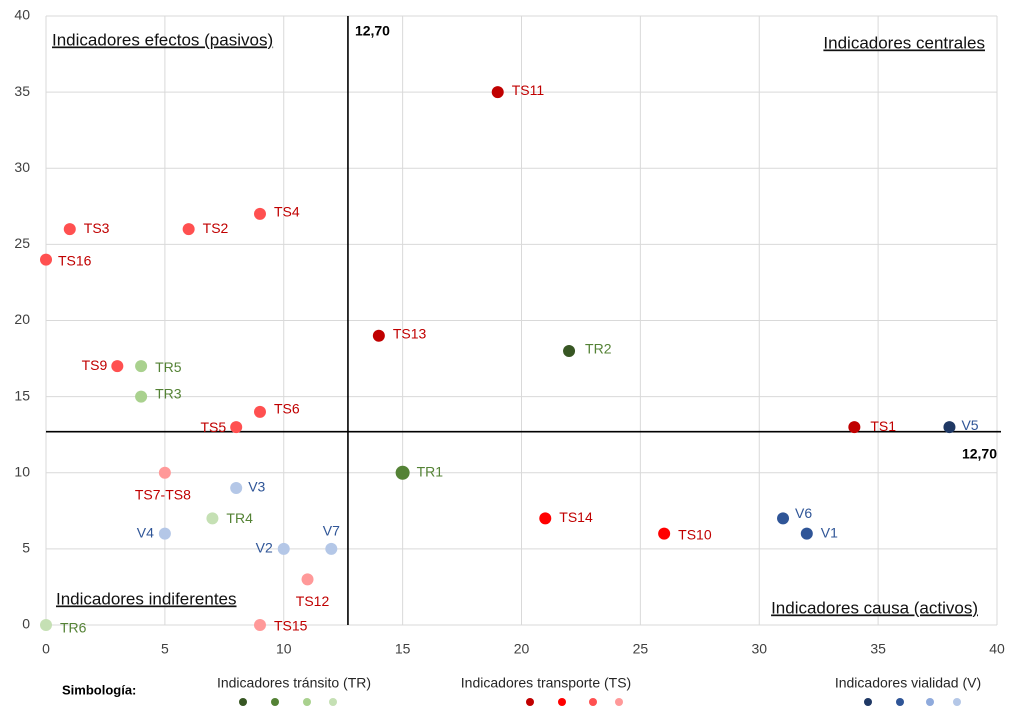  Describe the element at coordinates (331, 531) in the screenshot. I see `point-label: V7` at that location.